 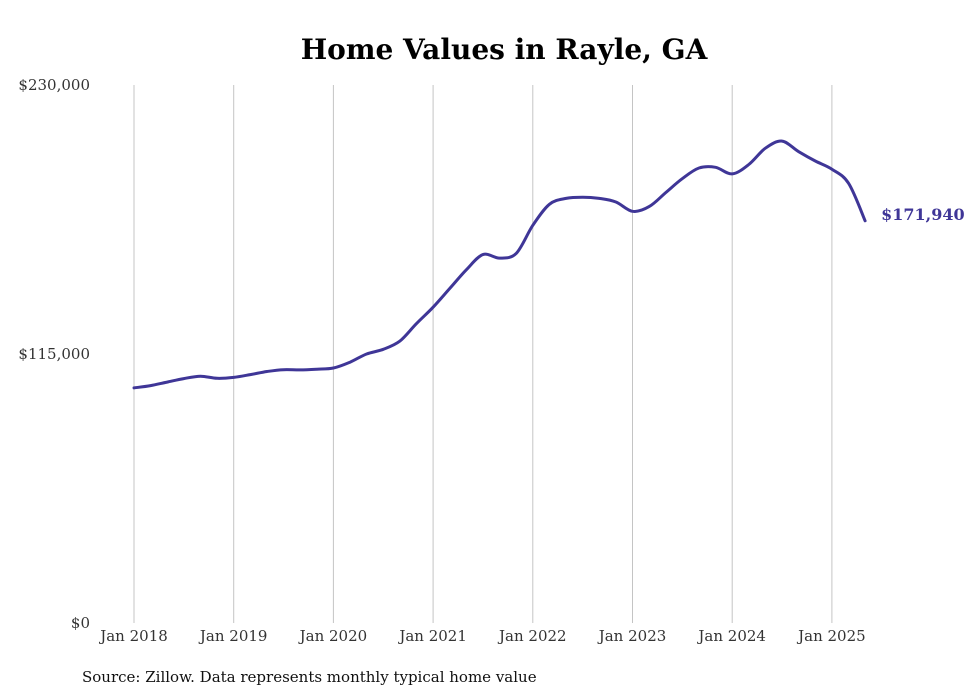 I want to click on x-tick-label: Jan 2022, so click(x=532, y=636).